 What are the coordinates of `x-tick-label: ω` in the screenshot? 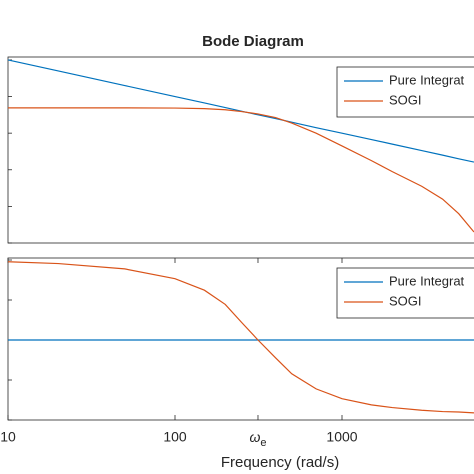 It's located at (254, 437).